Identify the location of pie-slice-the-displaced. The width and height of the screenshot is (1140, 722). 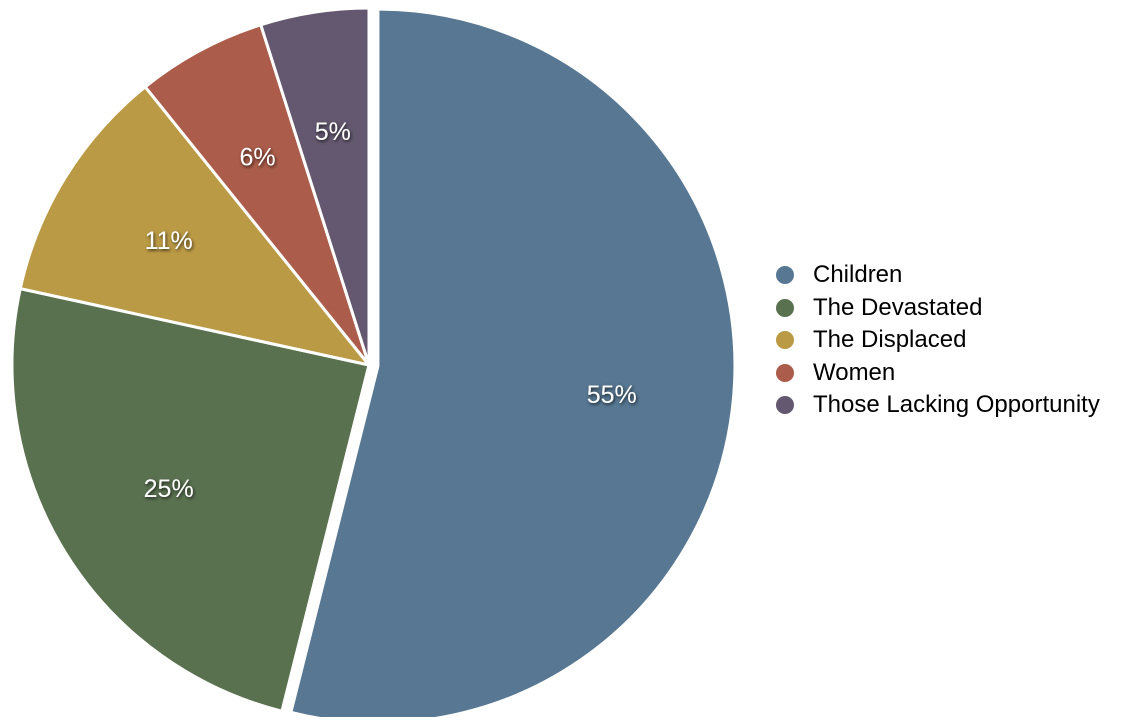
(194, 226).